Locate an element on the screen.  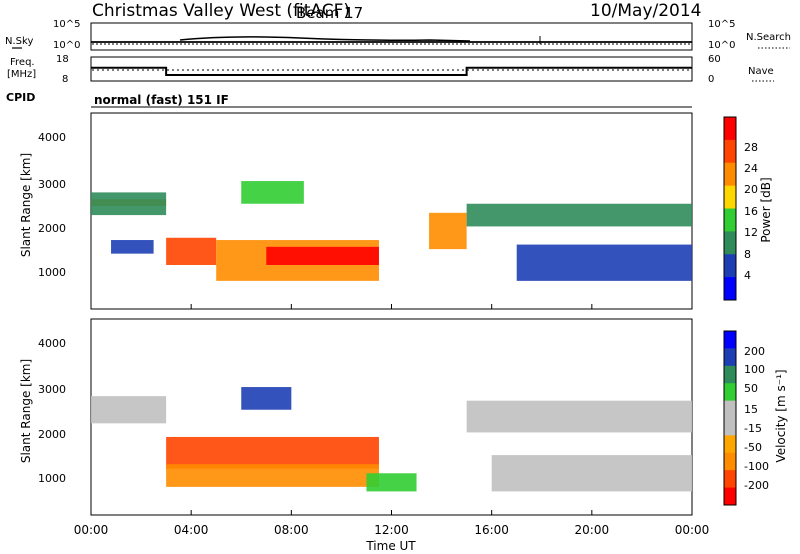
date-label: 10/May/2014 is located at coordinates (646, 11).